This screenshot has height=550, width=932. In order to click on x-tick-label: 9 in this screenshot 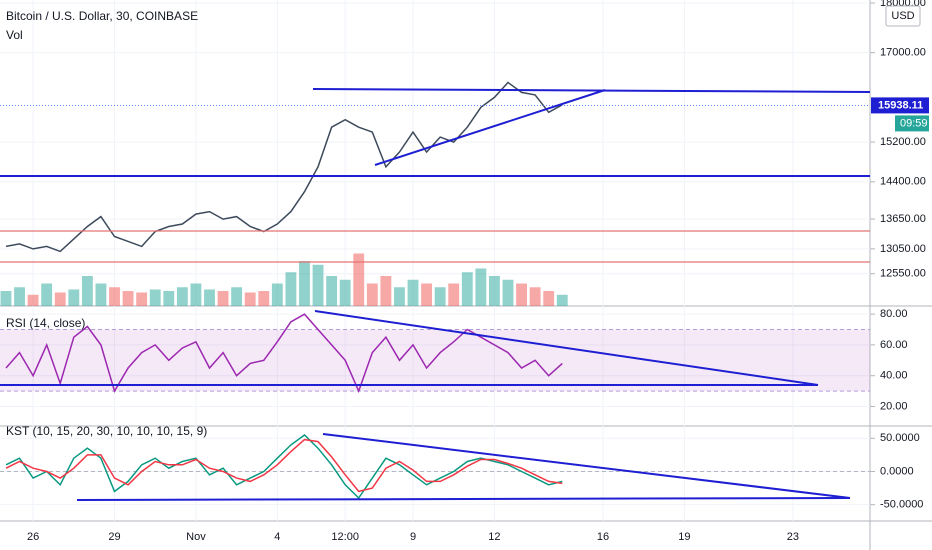, I will do `click(413, 537)`.